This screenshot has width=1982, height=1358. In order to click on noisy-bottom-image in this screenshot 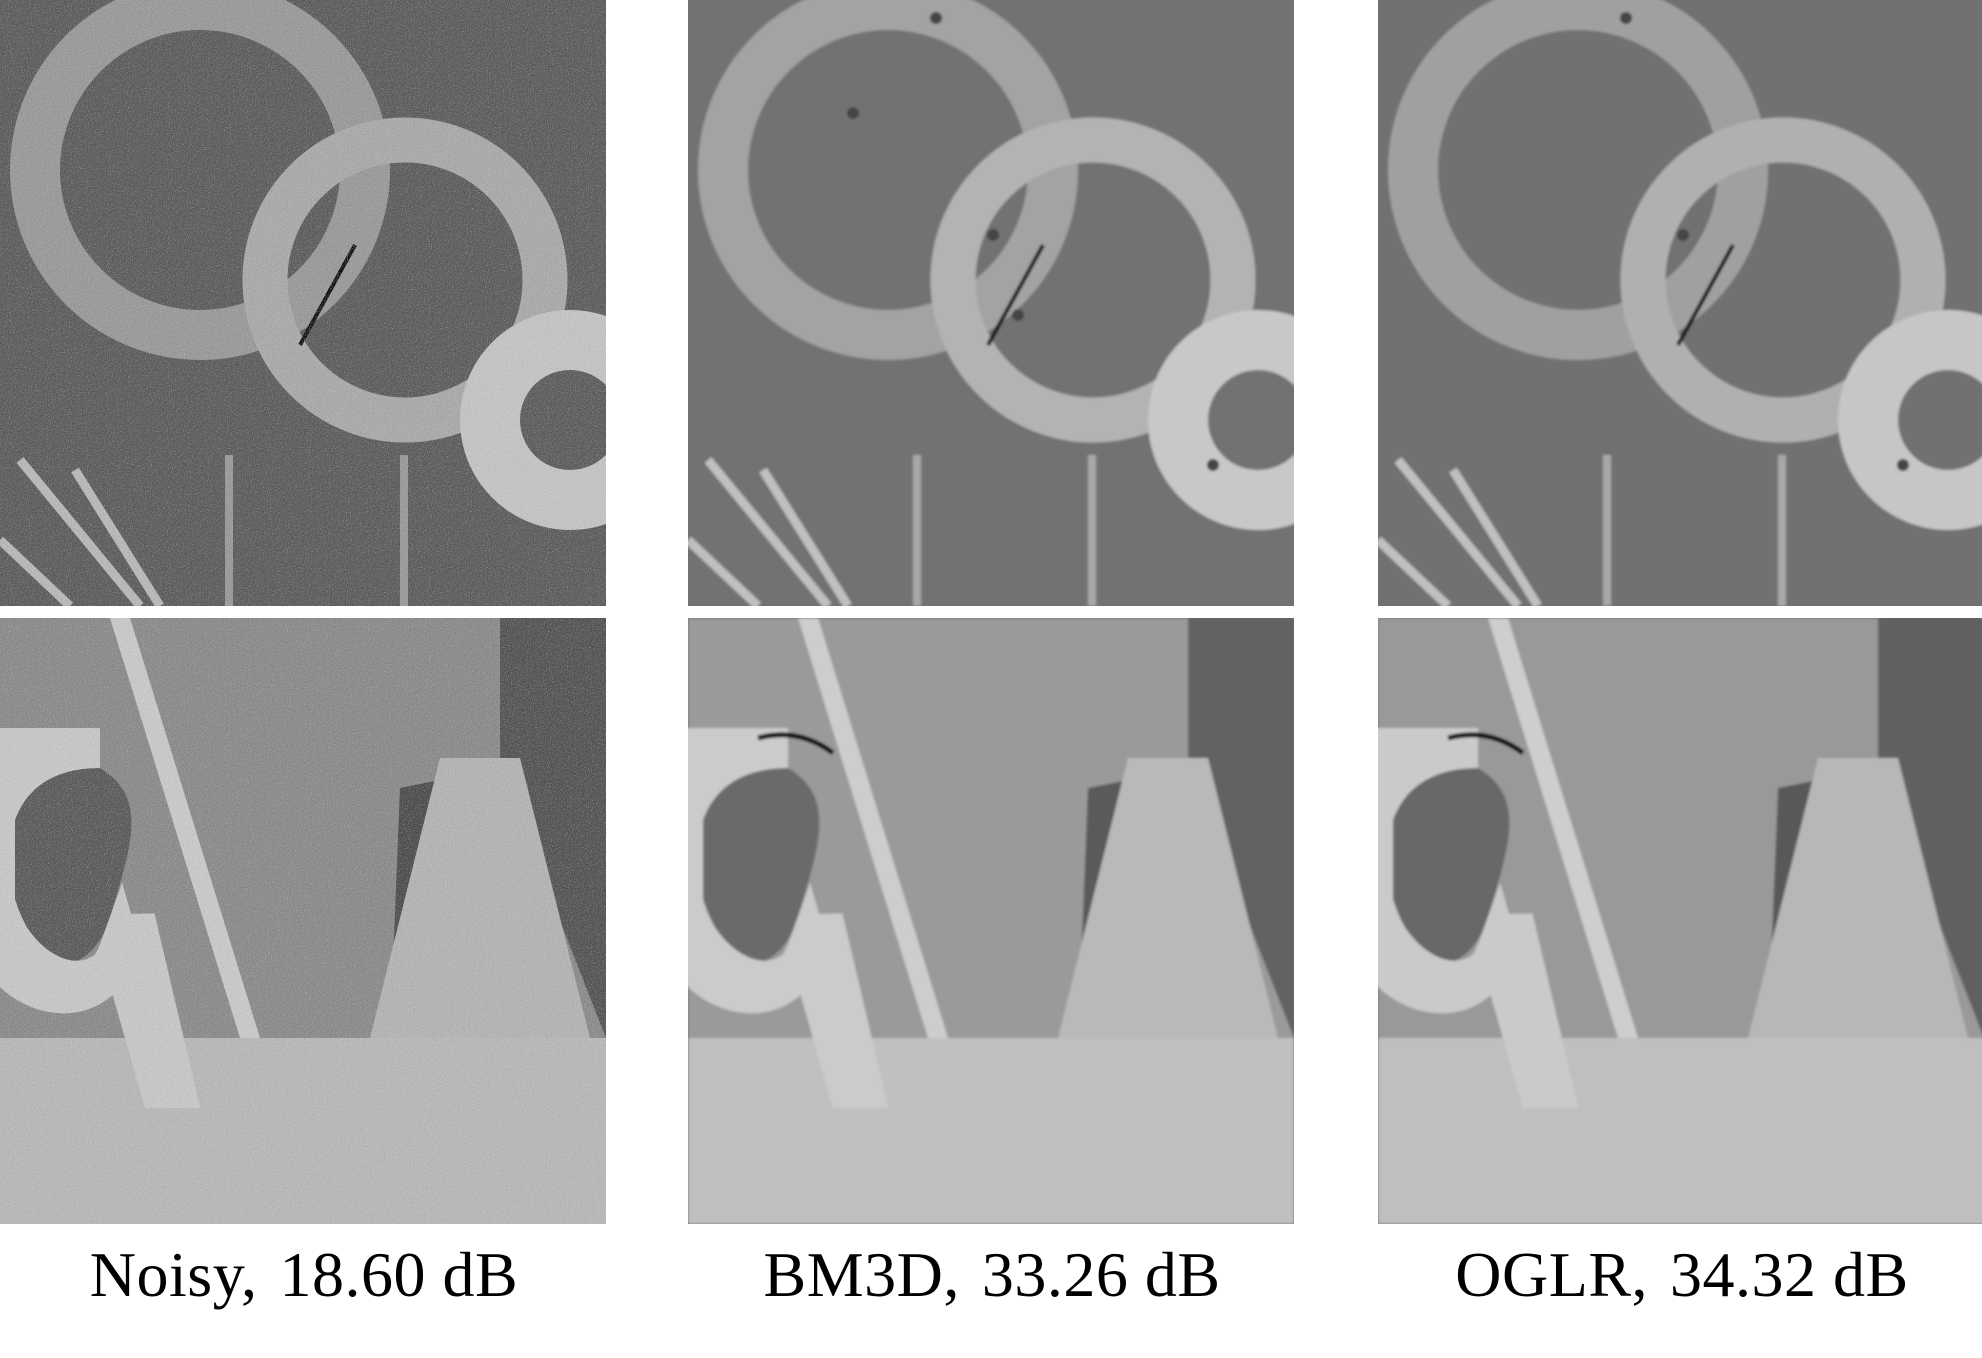, I will do `click(303, 921)`.